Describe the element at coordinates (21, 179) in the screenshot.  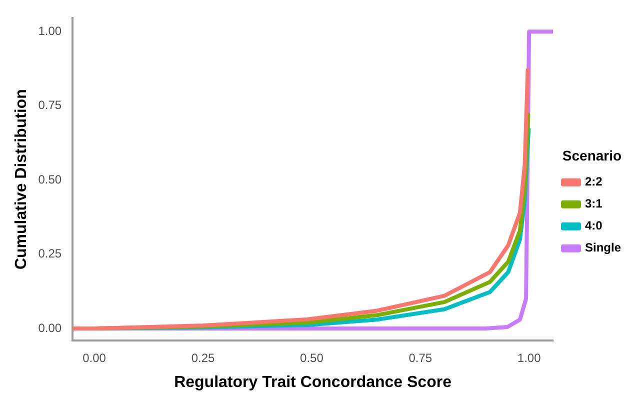
I see `y-axis-title: Cumulative Distribution` at that location.